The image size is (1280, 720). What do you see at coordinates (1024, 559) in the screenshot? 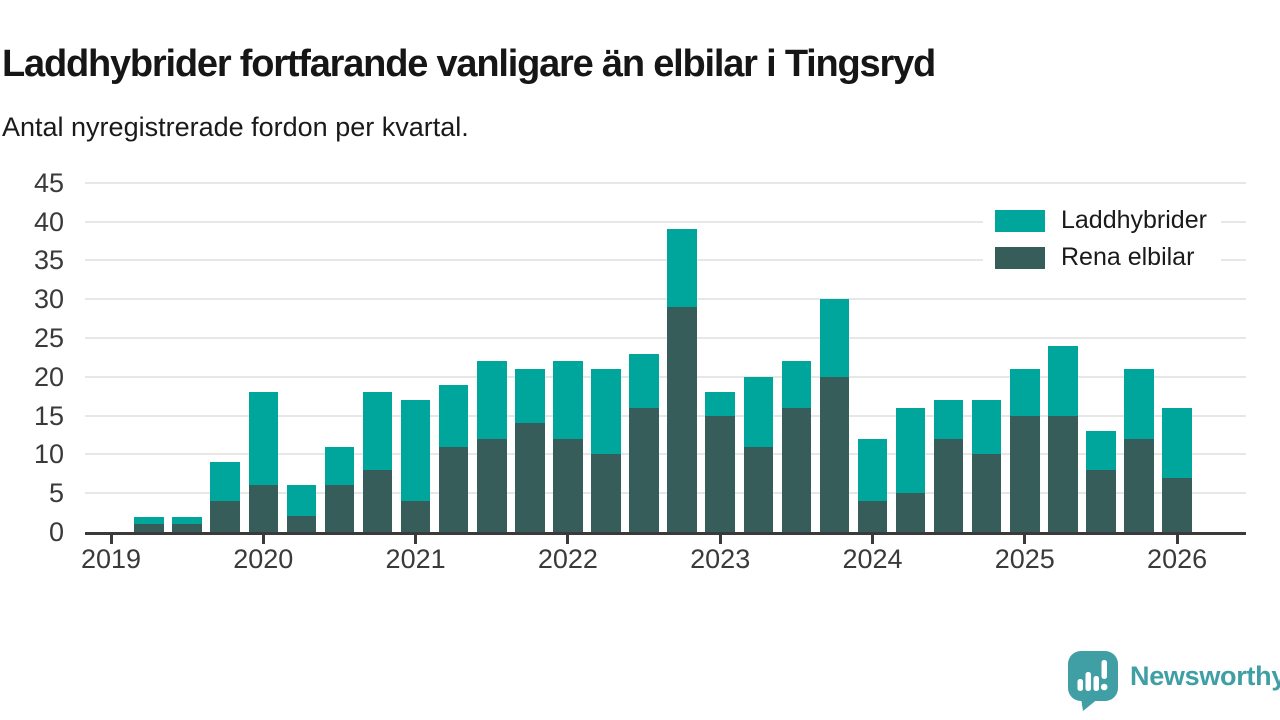
I see `x-tick-label-2025: 2025` at bounding box center [1024, 559].